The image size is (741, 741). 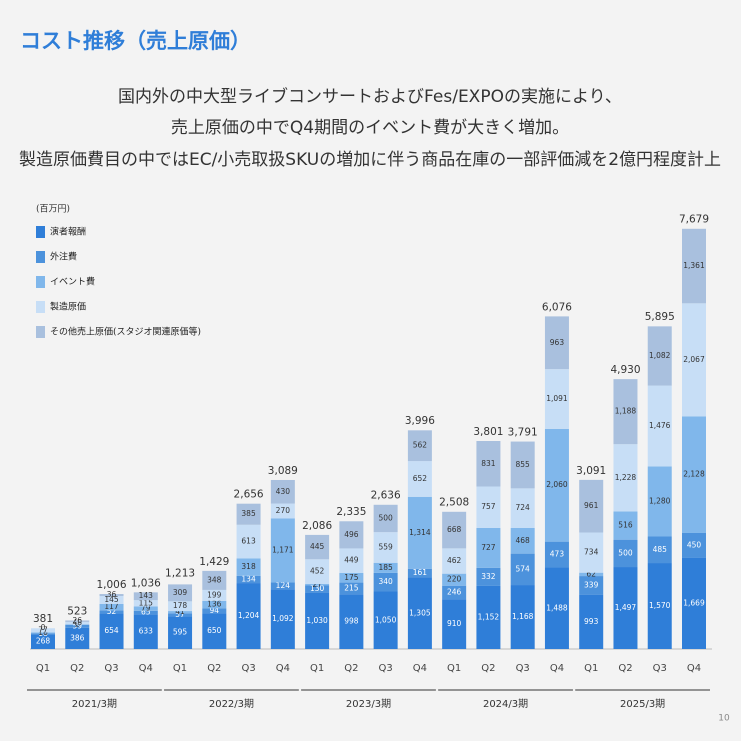 What do you see at coordinates (523, 464) in the screenshot?
I see `segment-label: 855` at bounding box center [523, 464].